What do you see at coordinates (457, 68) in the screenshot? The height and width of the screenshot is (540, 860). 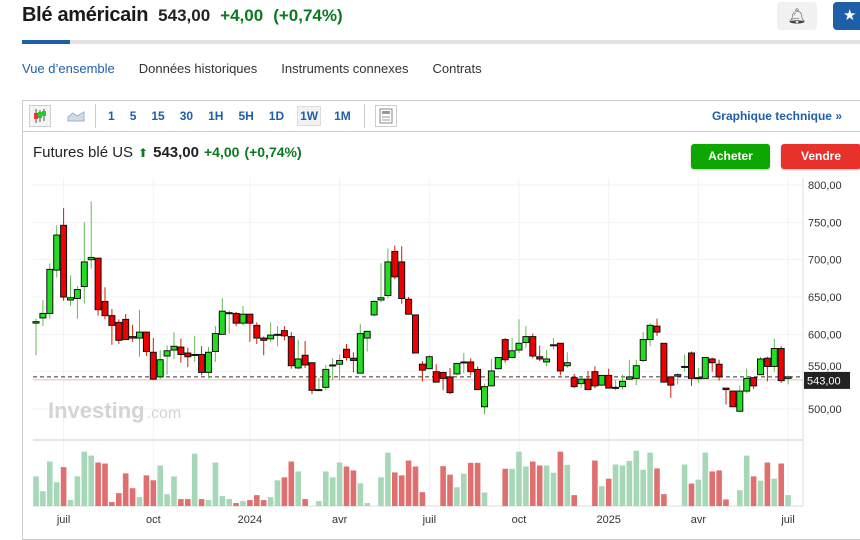 I see `tab-contracts: Contrats` at bounding box center [457, 68].